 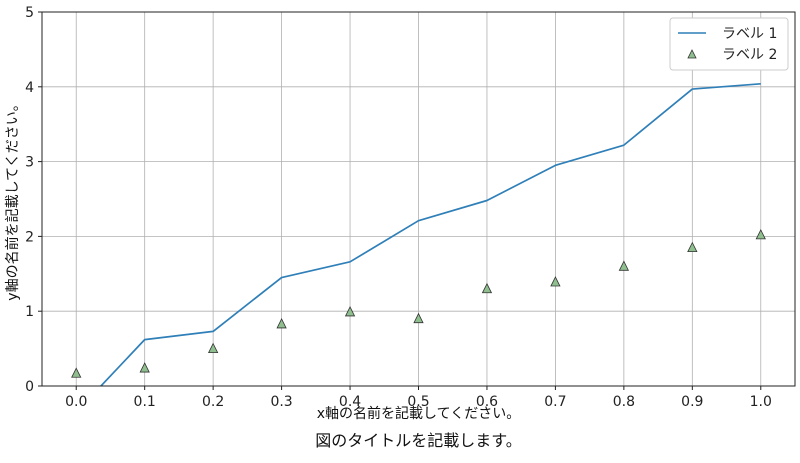 I want to click on legend-label-1: ラベル 1, so click(x=749, y=34).